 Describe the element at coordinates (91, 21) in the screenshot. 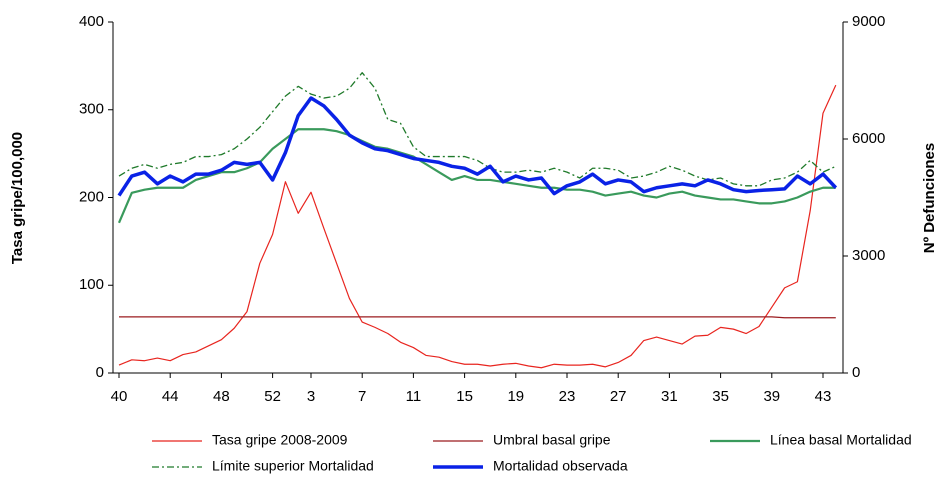

I see `y-tick-label: 400` at that location.